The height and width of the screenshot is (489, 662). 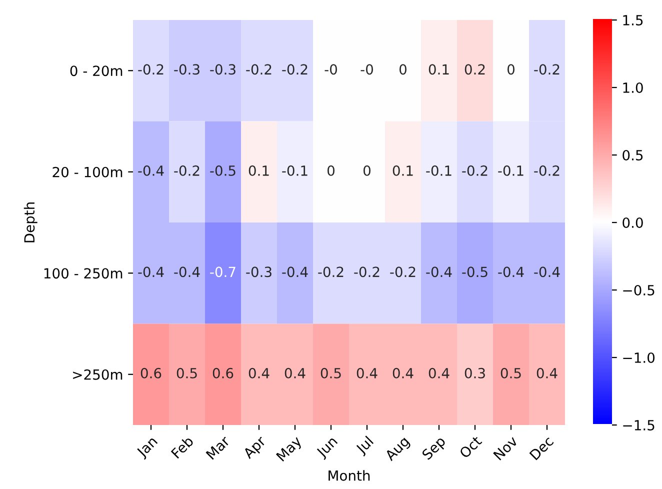 What do you see at coordinates (638, 425) in the screenshot?
I see `color-bar-label: −1.5` at bounding box center [638, 425].